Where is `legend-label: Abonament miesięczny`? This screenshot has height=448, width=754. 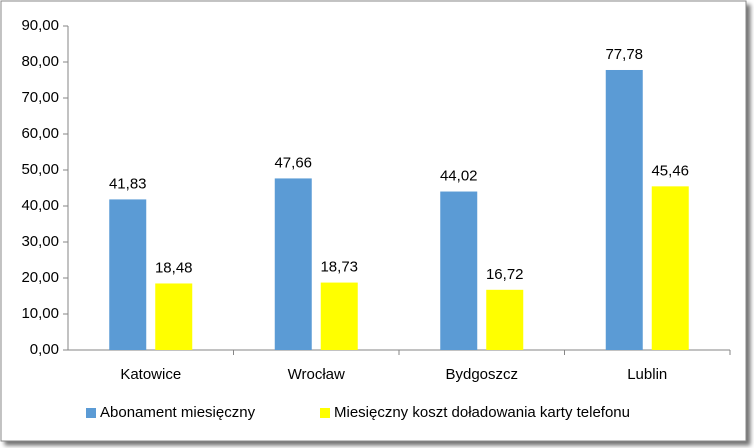 legend-label: Abonament miesięczny is located at coordinates (178, 412).